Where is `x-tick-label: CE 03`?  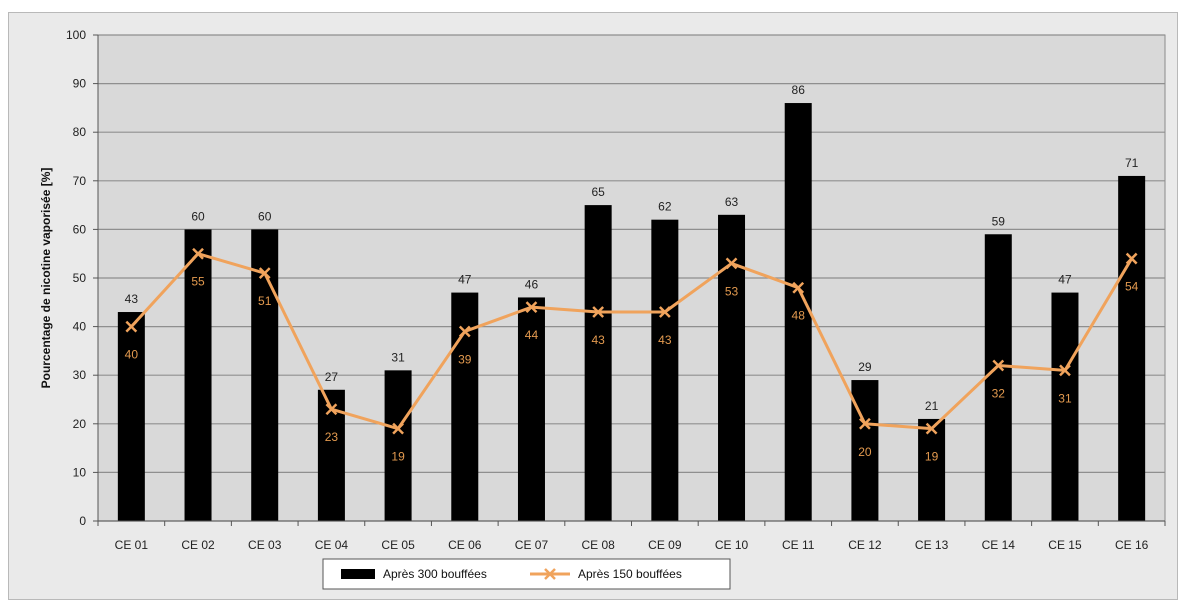
x-tick-label: CE 03 is located at coordinates (265, 545).